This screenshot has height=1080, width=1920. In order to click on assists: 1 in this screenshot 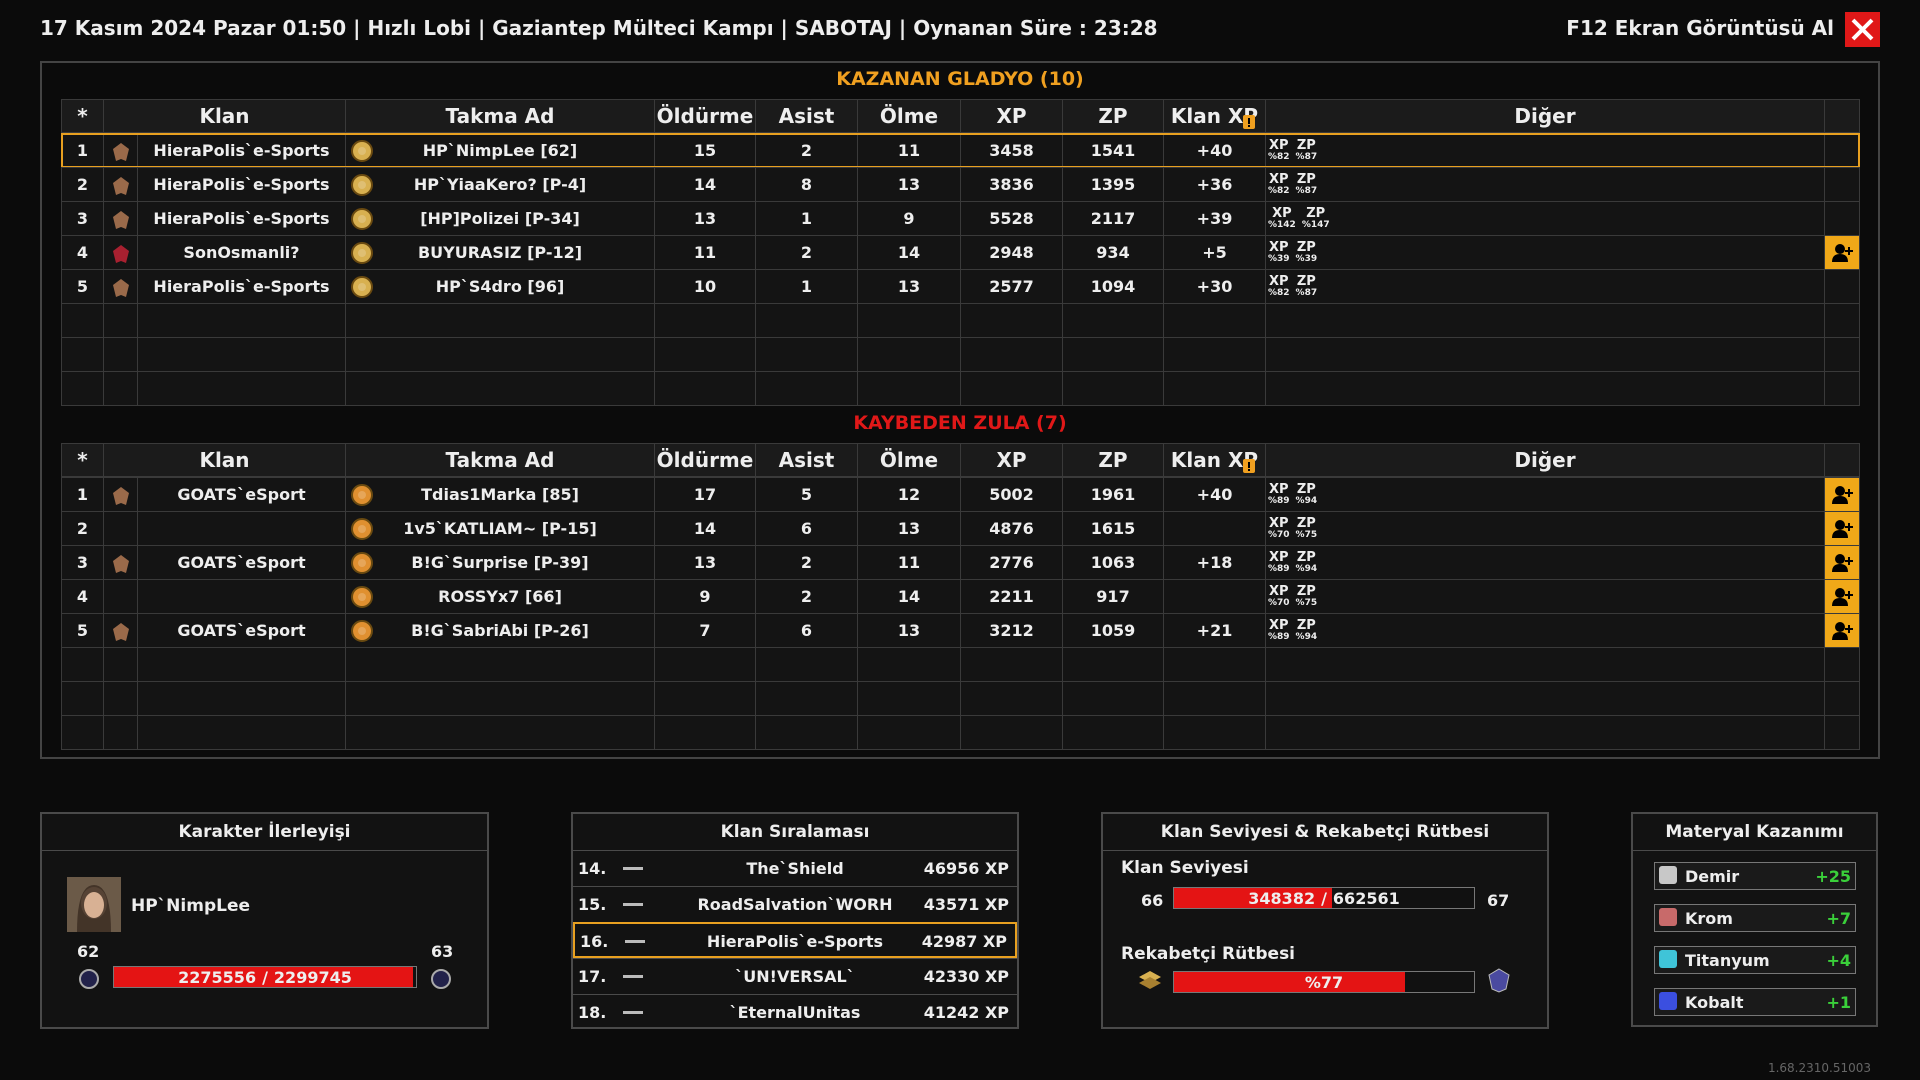, I will do `click(806, 286)`.